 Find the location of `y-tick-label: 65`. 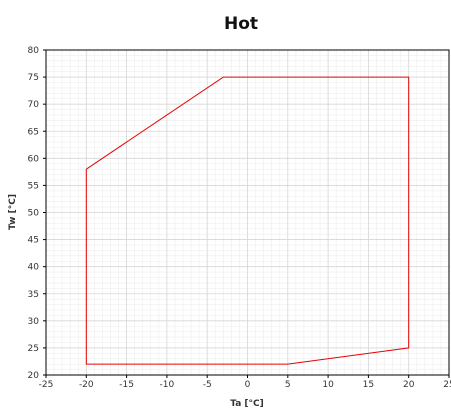

y-tick-label: 65 is located at coordinates (33, 132).